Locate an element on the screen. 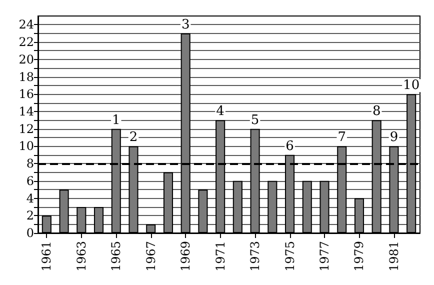  y-tick-label: 20 is located at coordinates (26, 59).